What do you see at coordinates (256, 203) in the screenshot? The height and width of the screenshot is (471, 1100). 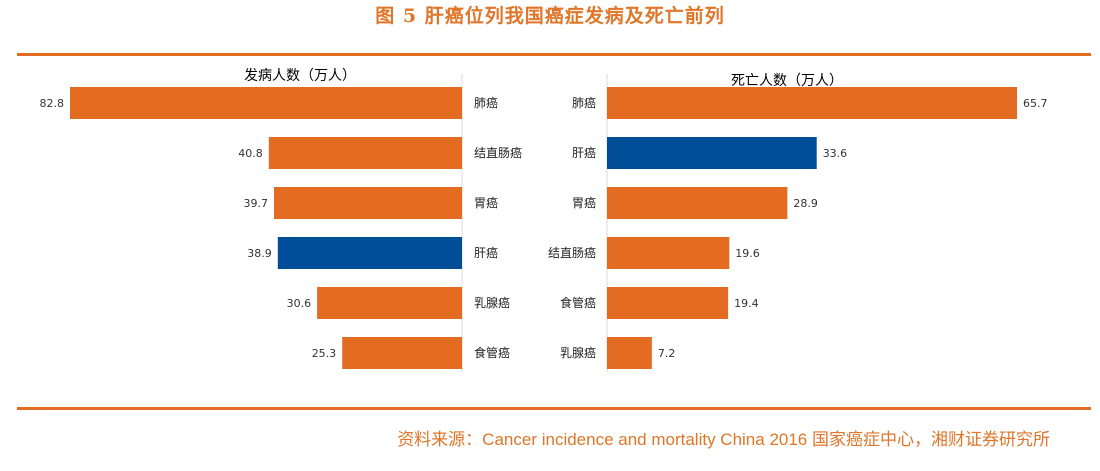 I see `incidence-value-label: 39.7` at bounding box center [256, 203].